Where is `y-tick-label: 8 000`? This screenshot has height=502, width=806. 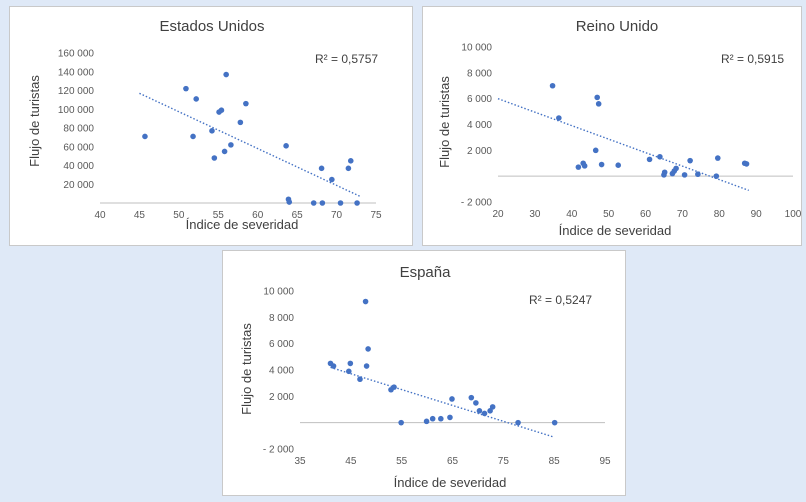
y-tick-label: 8 000 is located at coordinates (479, 73).